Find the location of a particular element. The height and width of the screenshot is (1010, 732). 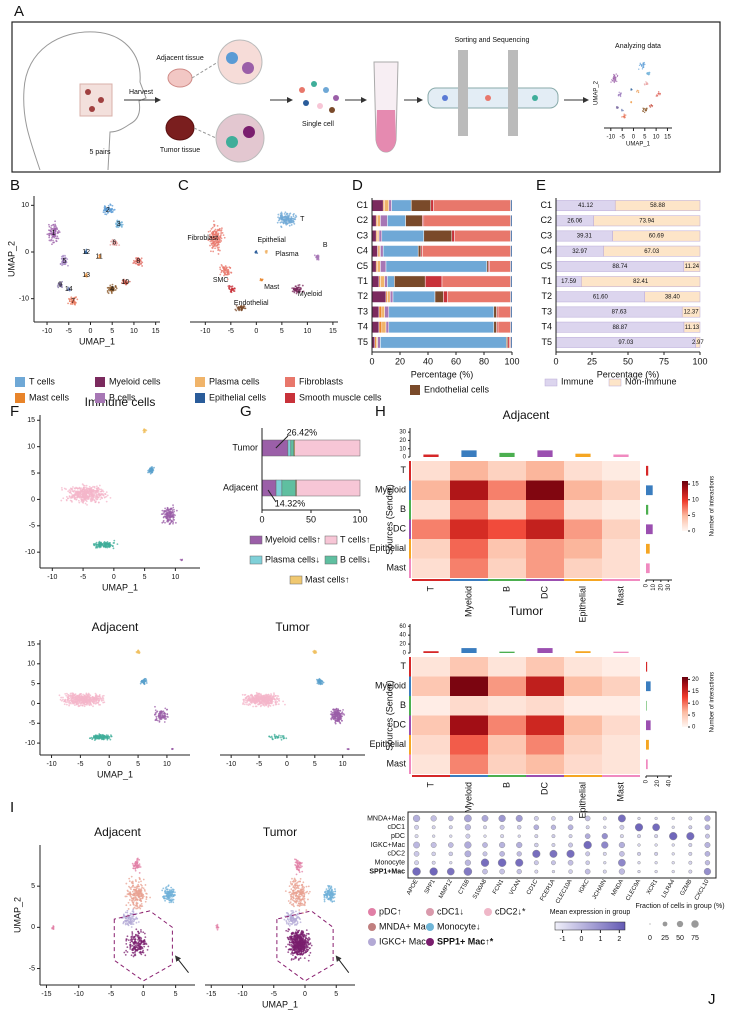

x-tick-label: 0 is located at coordinates (91, 331).